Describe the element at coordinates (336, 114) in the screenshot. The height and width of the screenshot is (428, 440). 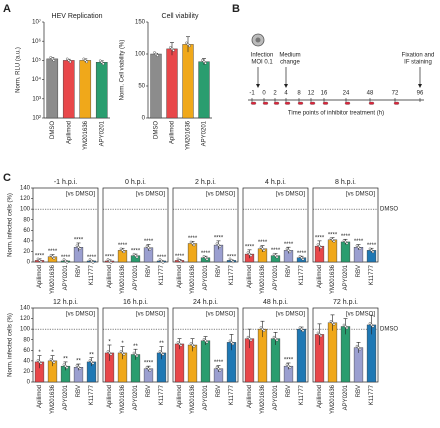
I see `timeline-axis-label: Time points of inhibitor treatment (h)` at that location.